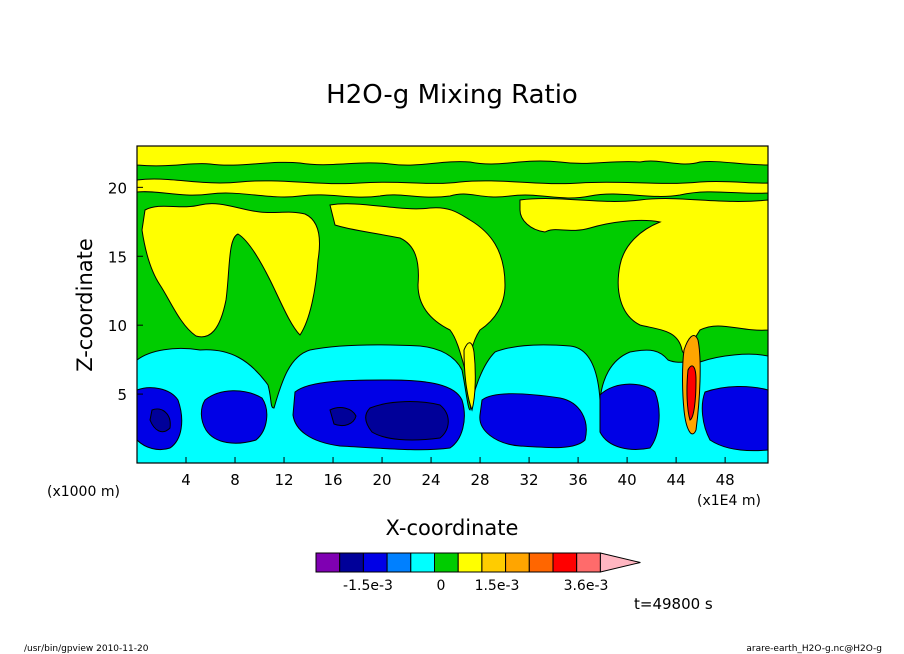 The height and width of the screenshot is (654, 904). What do you see at coordinates (283, 480) in the screenshot?
I see `x-tick-label: 12` at bounding box center [283, 480].